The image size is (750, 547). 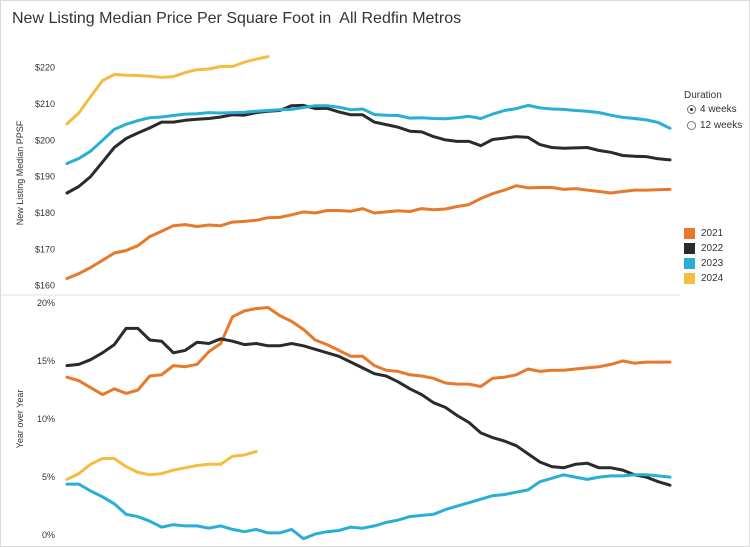 What do you see at coordinates (45, 249) in the screenshot?
I see `y-tick-label: $170` at bounding box center [45, 249].